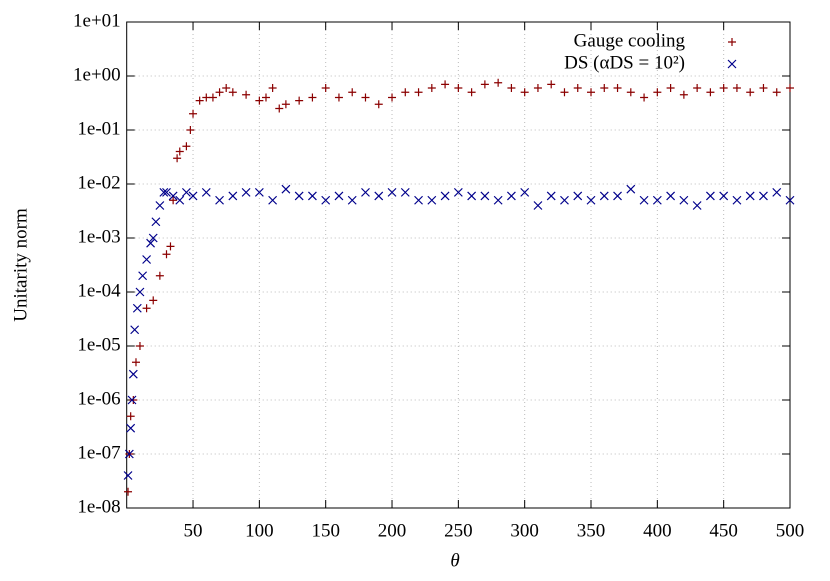  Describe the element at coordinates (97, 20) in the screenshot. I see `y-tick-label: 1e+01` at that location.